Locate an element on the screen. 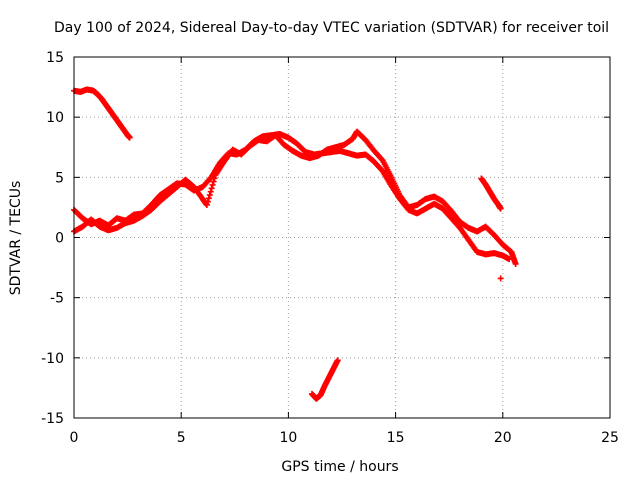 The height and width of the screenshot is (480, 640). series-early-segment is located at coordinates (102, 113).